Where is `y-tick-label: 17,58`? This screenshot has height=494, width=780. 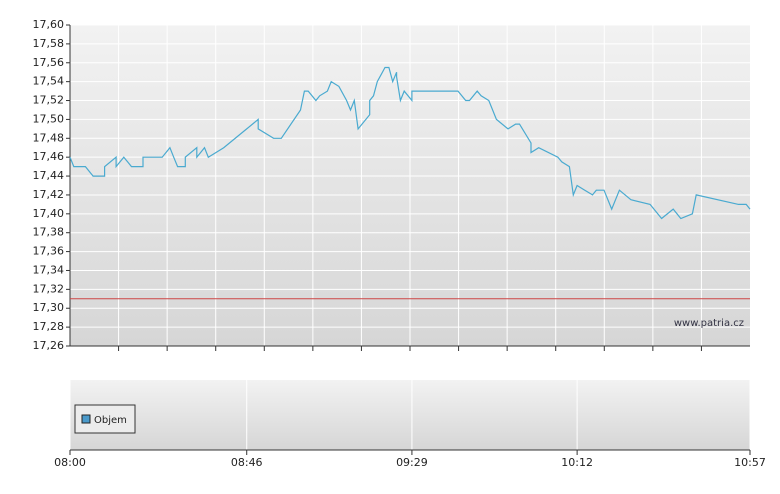 y-tick-label: 17,58 is located at coordinates (49, 43).